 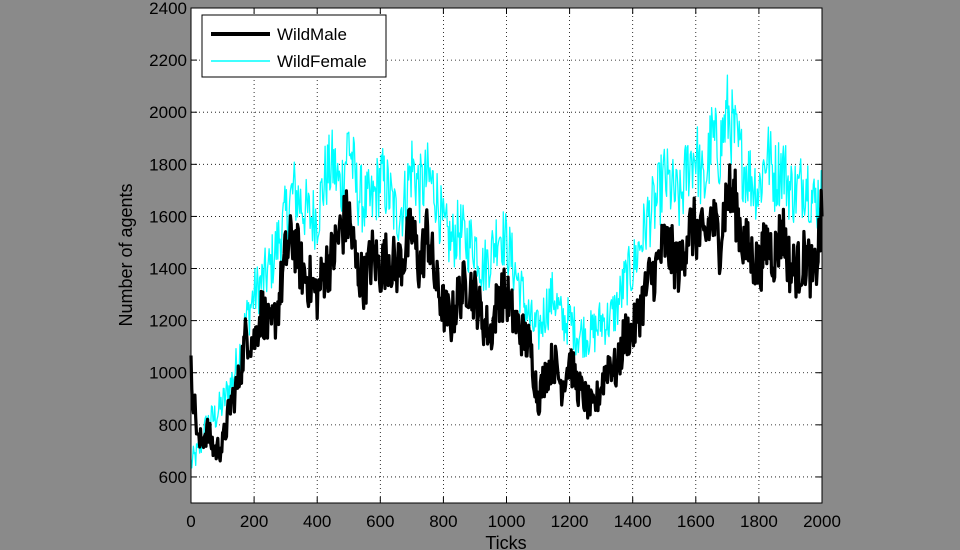 What do you see at coordinates (168, 373) in the screenshot?
I see `y-tick-label-1000: 1000` at bounding box center [168, 373].